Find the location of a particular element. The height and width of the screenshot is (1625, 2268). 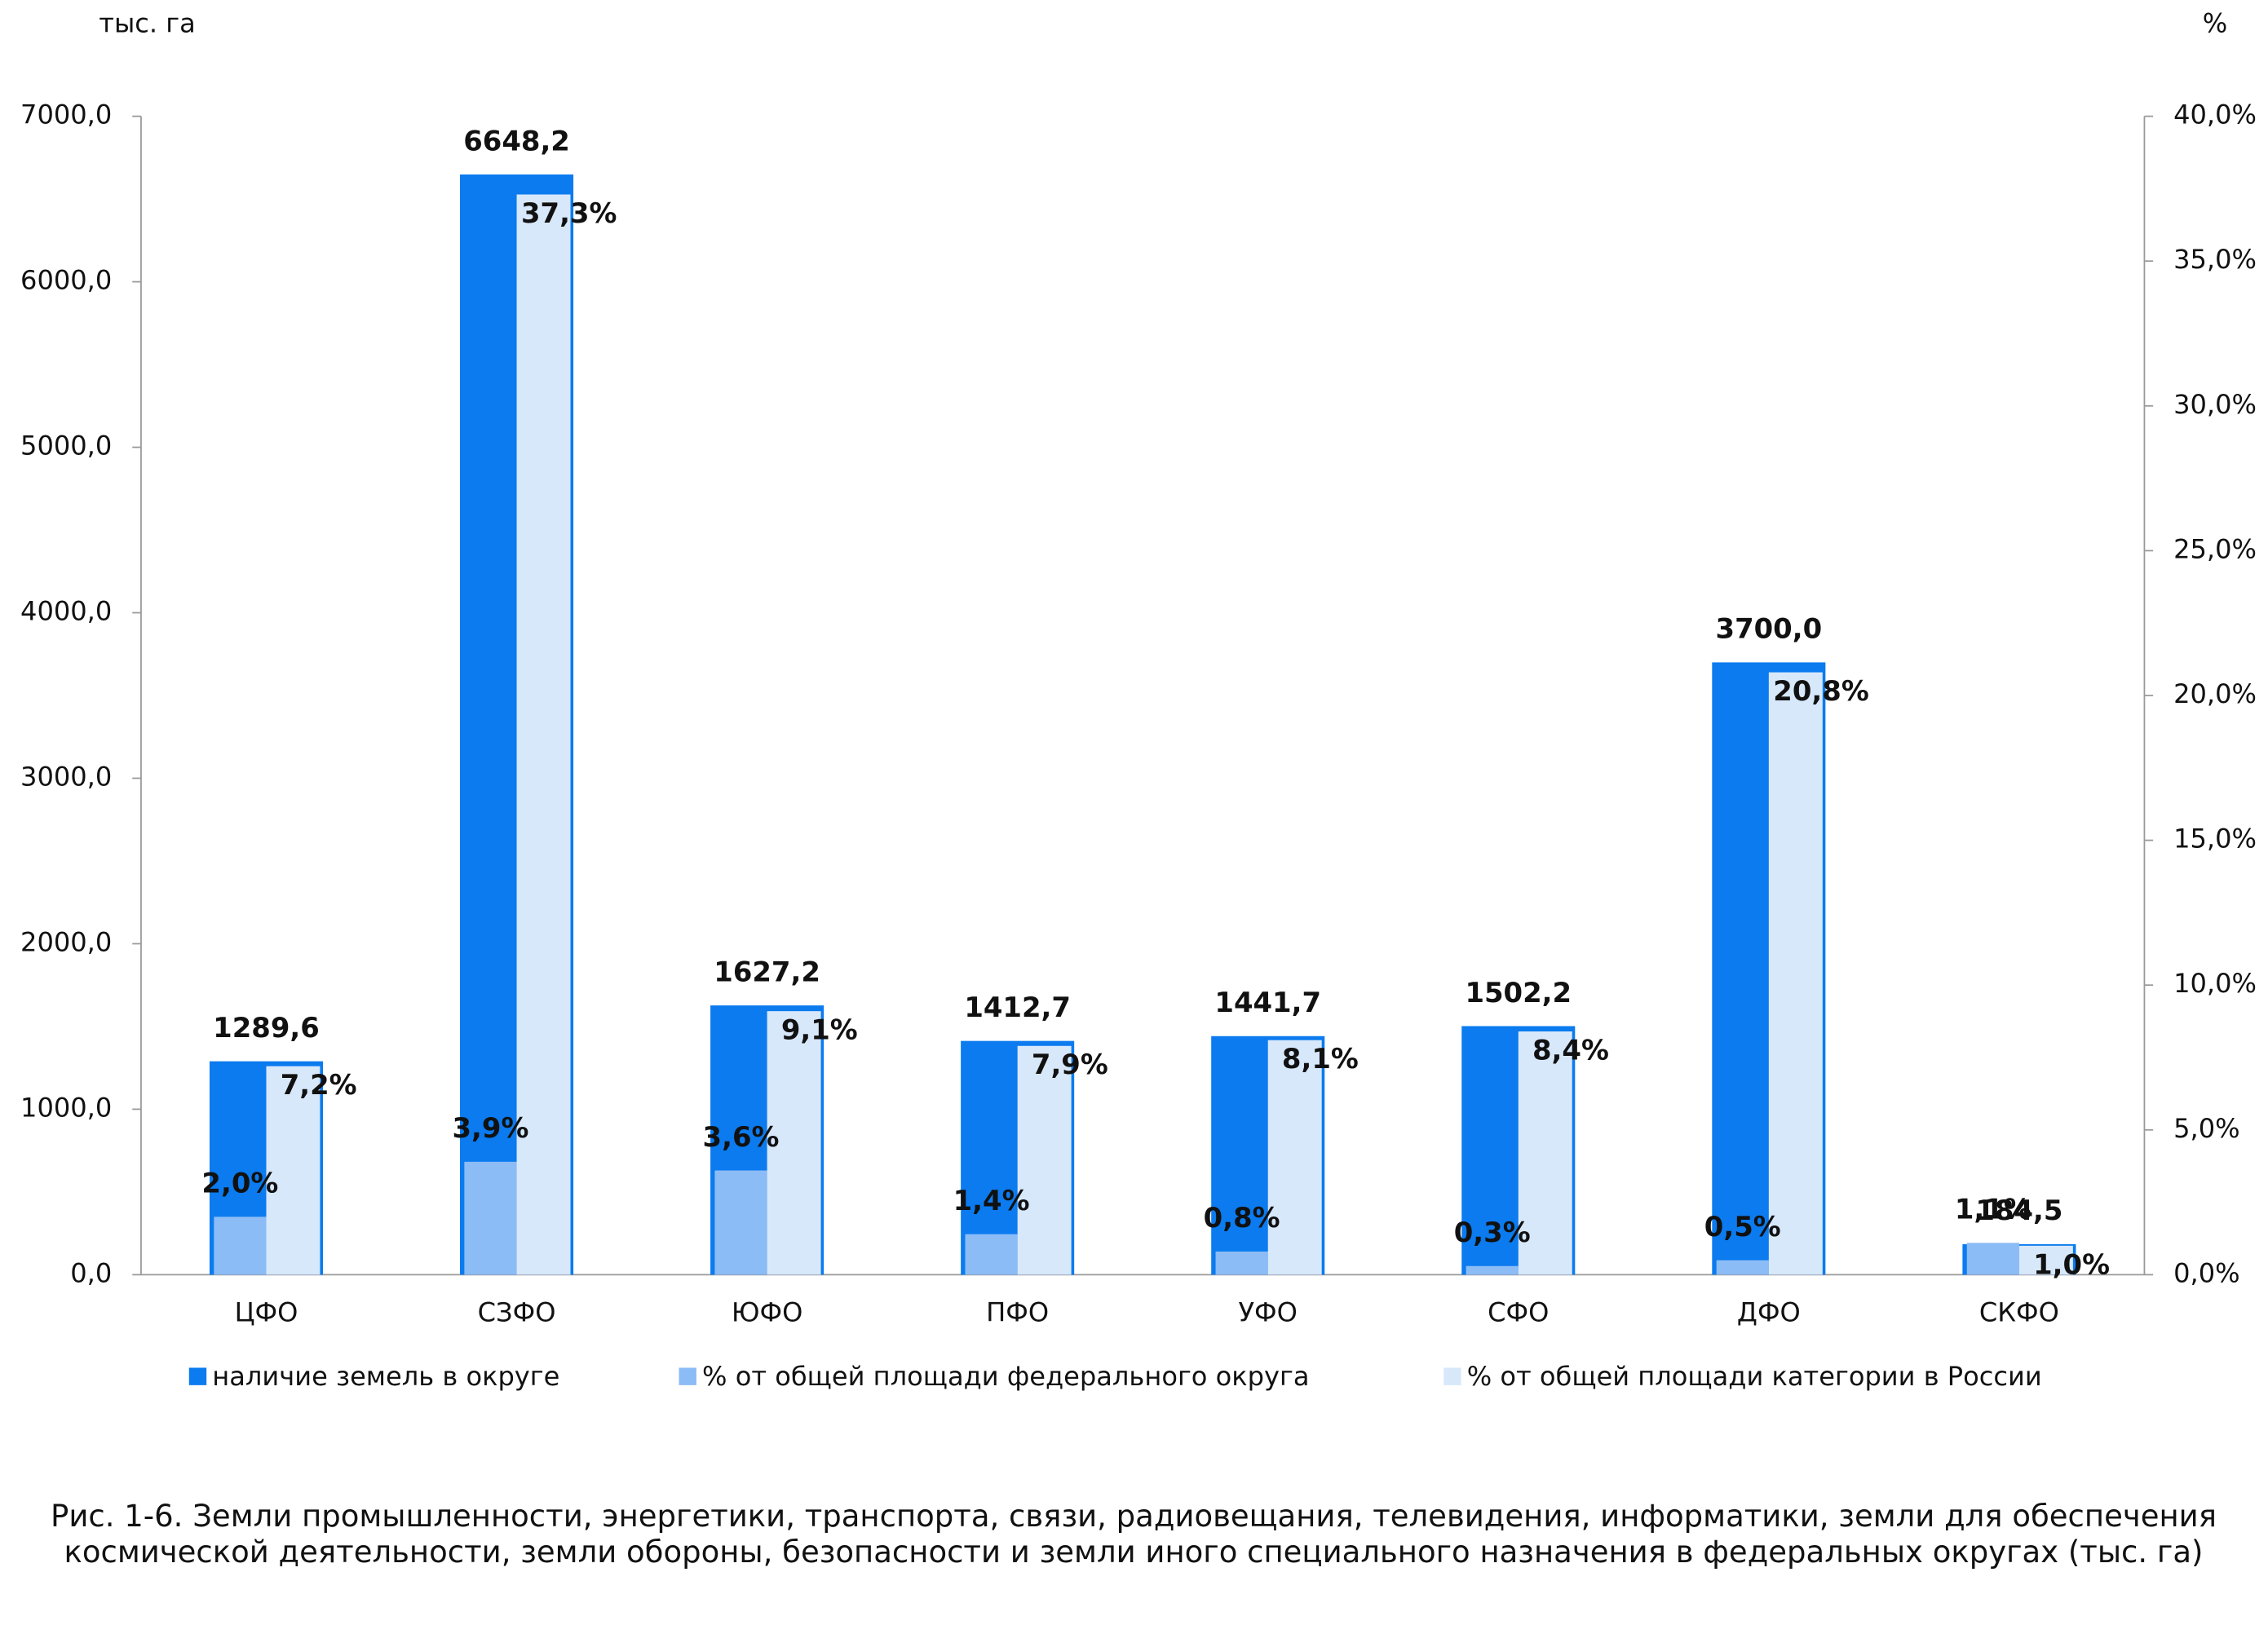

y2-tick-label: 30,0% is located at coordinates (2215, 404).